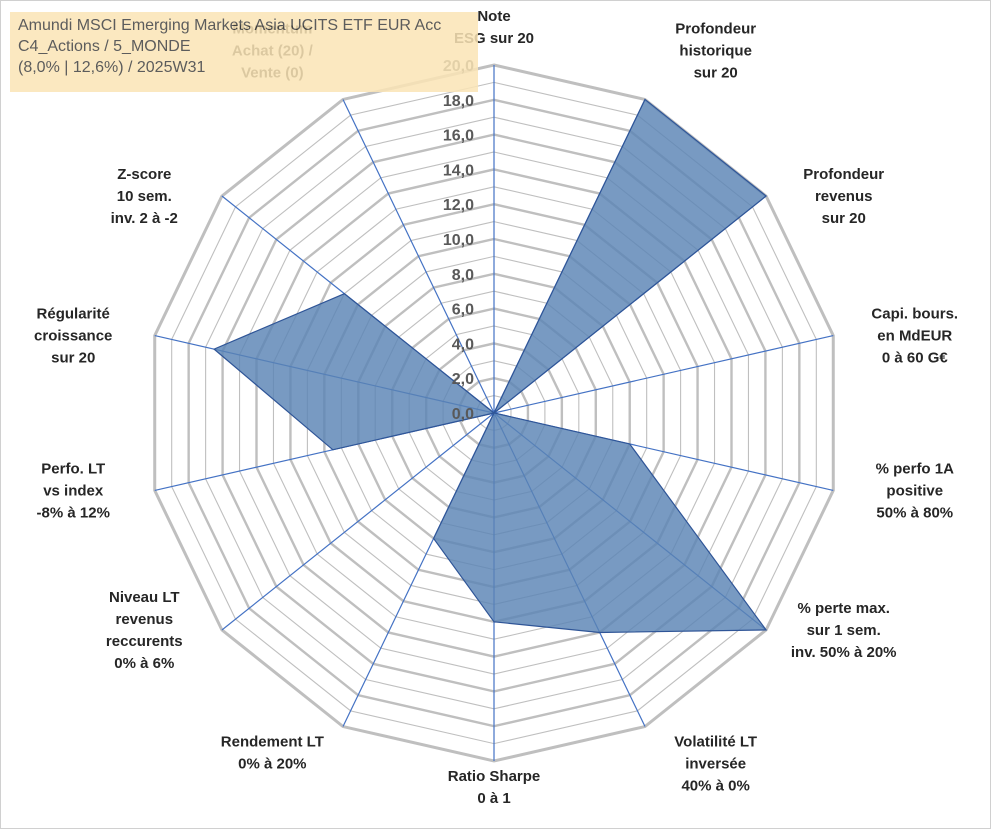  What do you see at coordinates (463, 344) in the screenshot?
I see `tick-label: 4,0` at bounding box center [463, 344].